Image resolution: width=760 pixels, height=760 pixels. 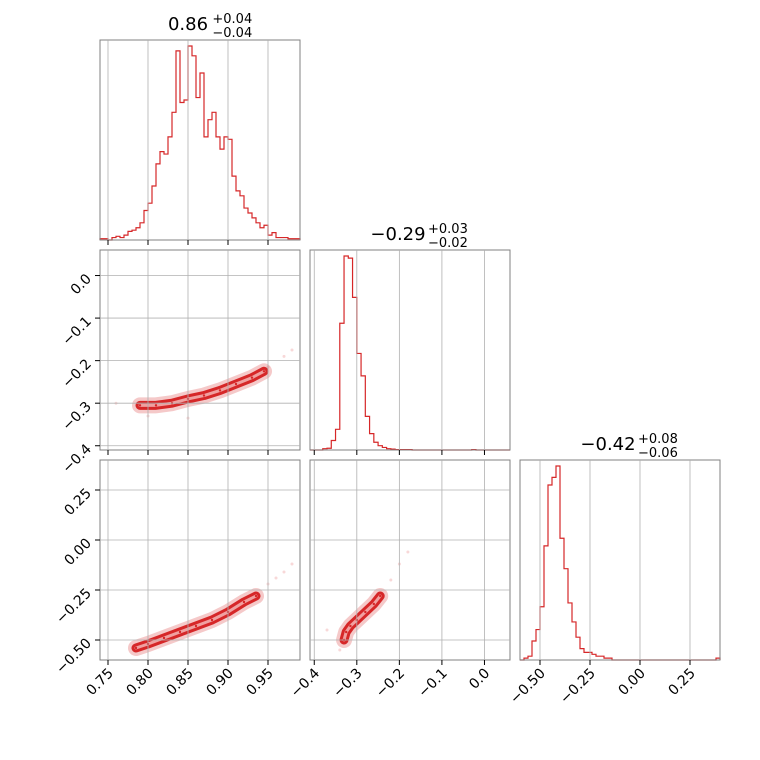 I want to click on x-tick-label: 0.0, so click(x=479, y=679).